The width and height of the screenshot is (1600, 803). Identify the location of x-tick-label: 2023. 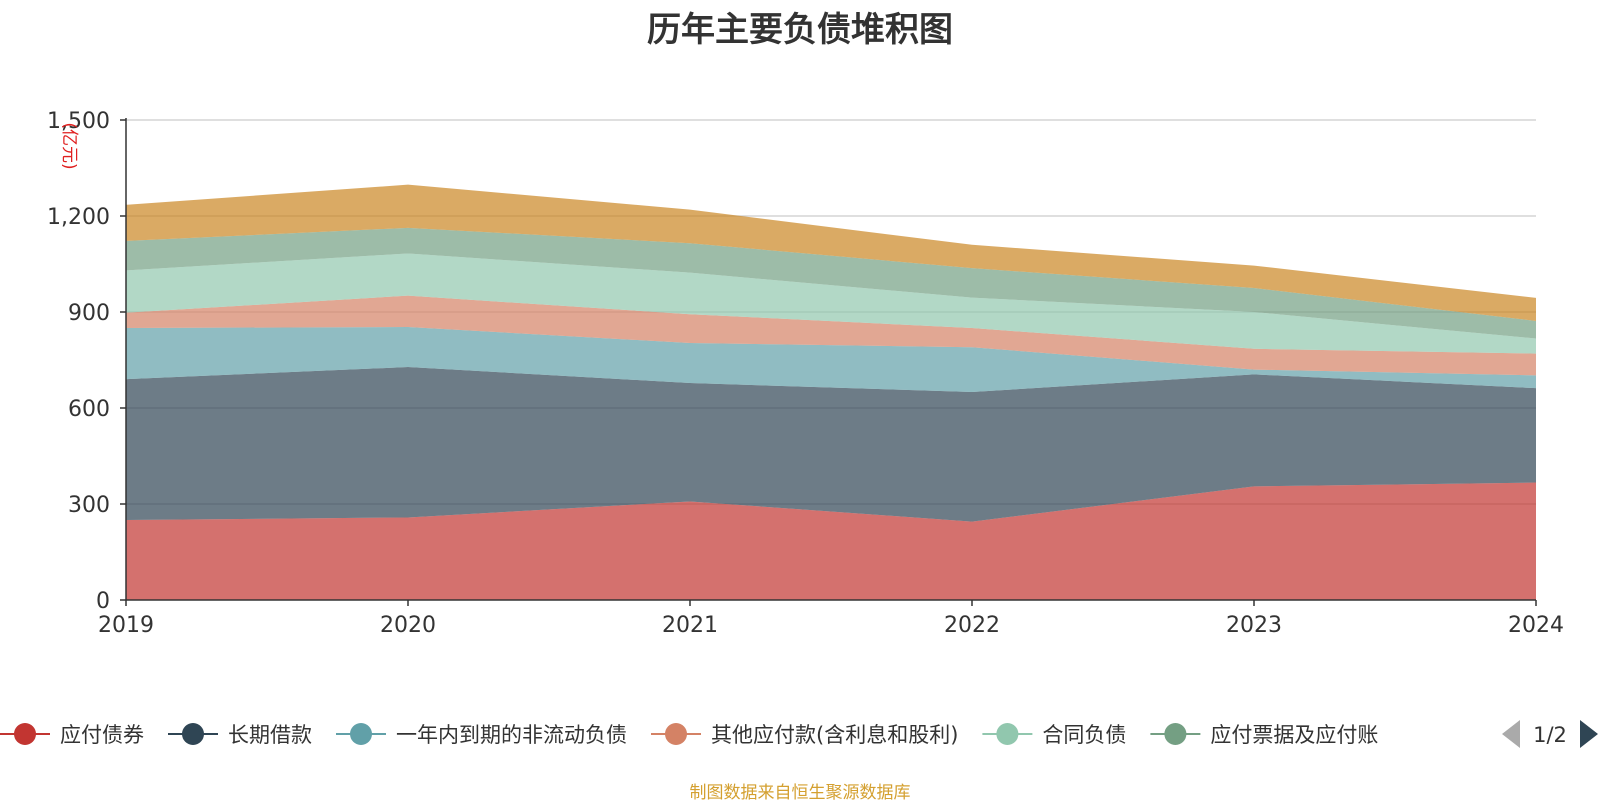
(1254, 625).